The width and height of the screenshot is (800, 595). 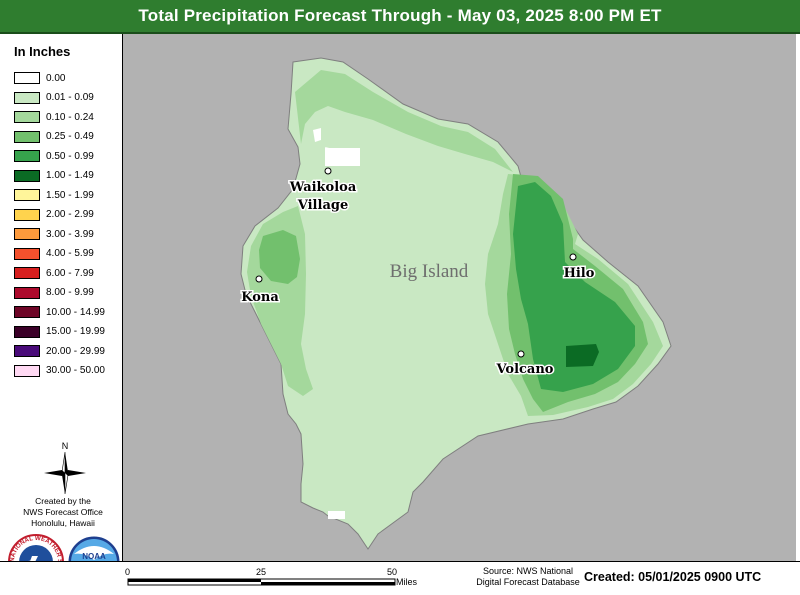 I want to click on created-by-line: Created by the, so click(x=63, y=501).